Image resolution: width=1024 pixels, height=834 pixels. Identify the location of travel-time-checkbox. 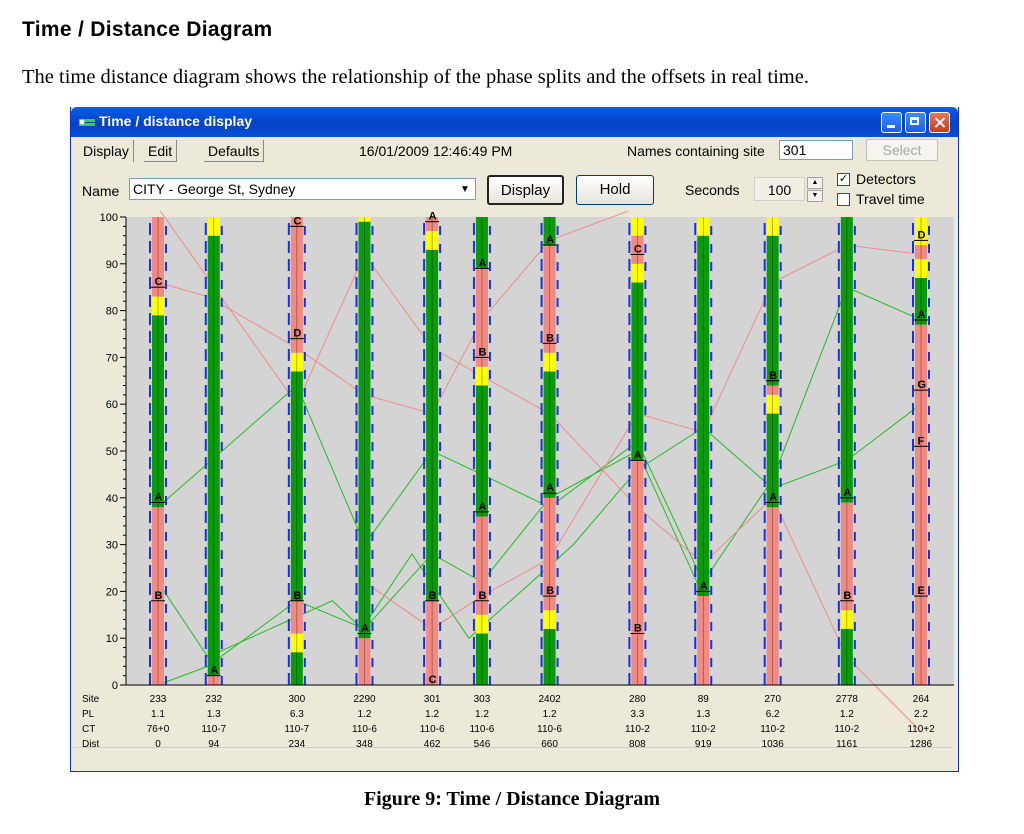
(843, 199).